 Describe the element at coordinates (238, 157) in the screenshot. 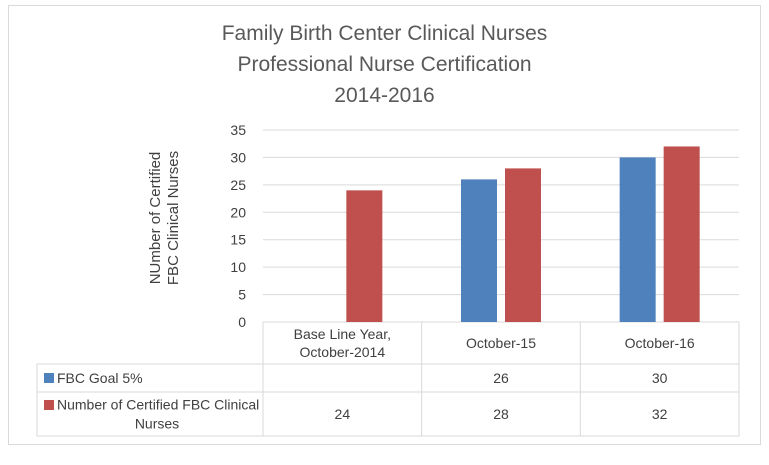

I see `y-tick-label: 30` at that location.